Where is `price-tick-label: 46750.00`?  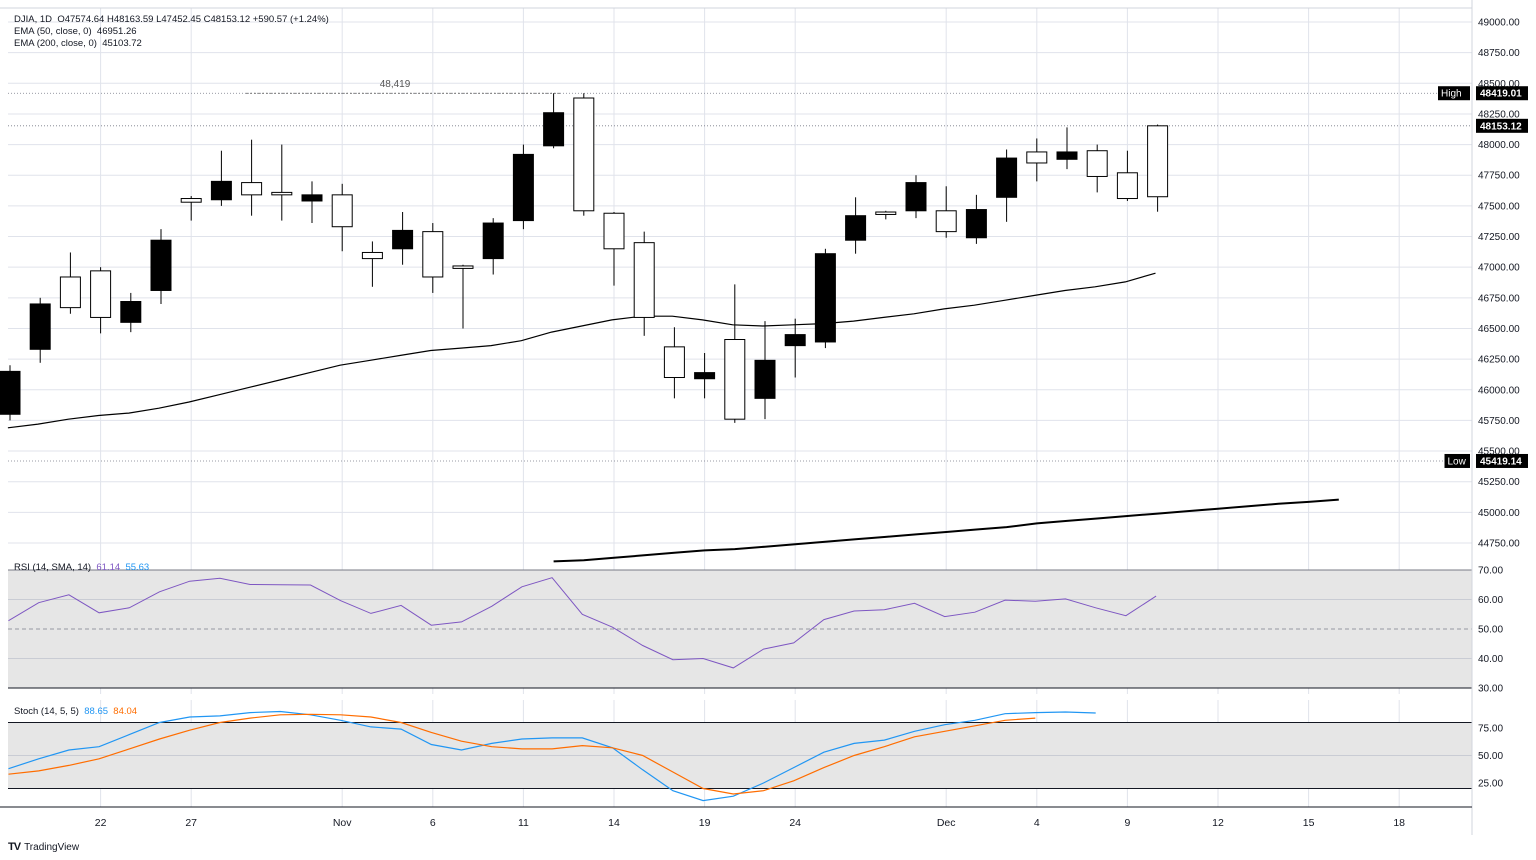
price-tick-label: 46750.00 is located at coordinates (1499, 298).